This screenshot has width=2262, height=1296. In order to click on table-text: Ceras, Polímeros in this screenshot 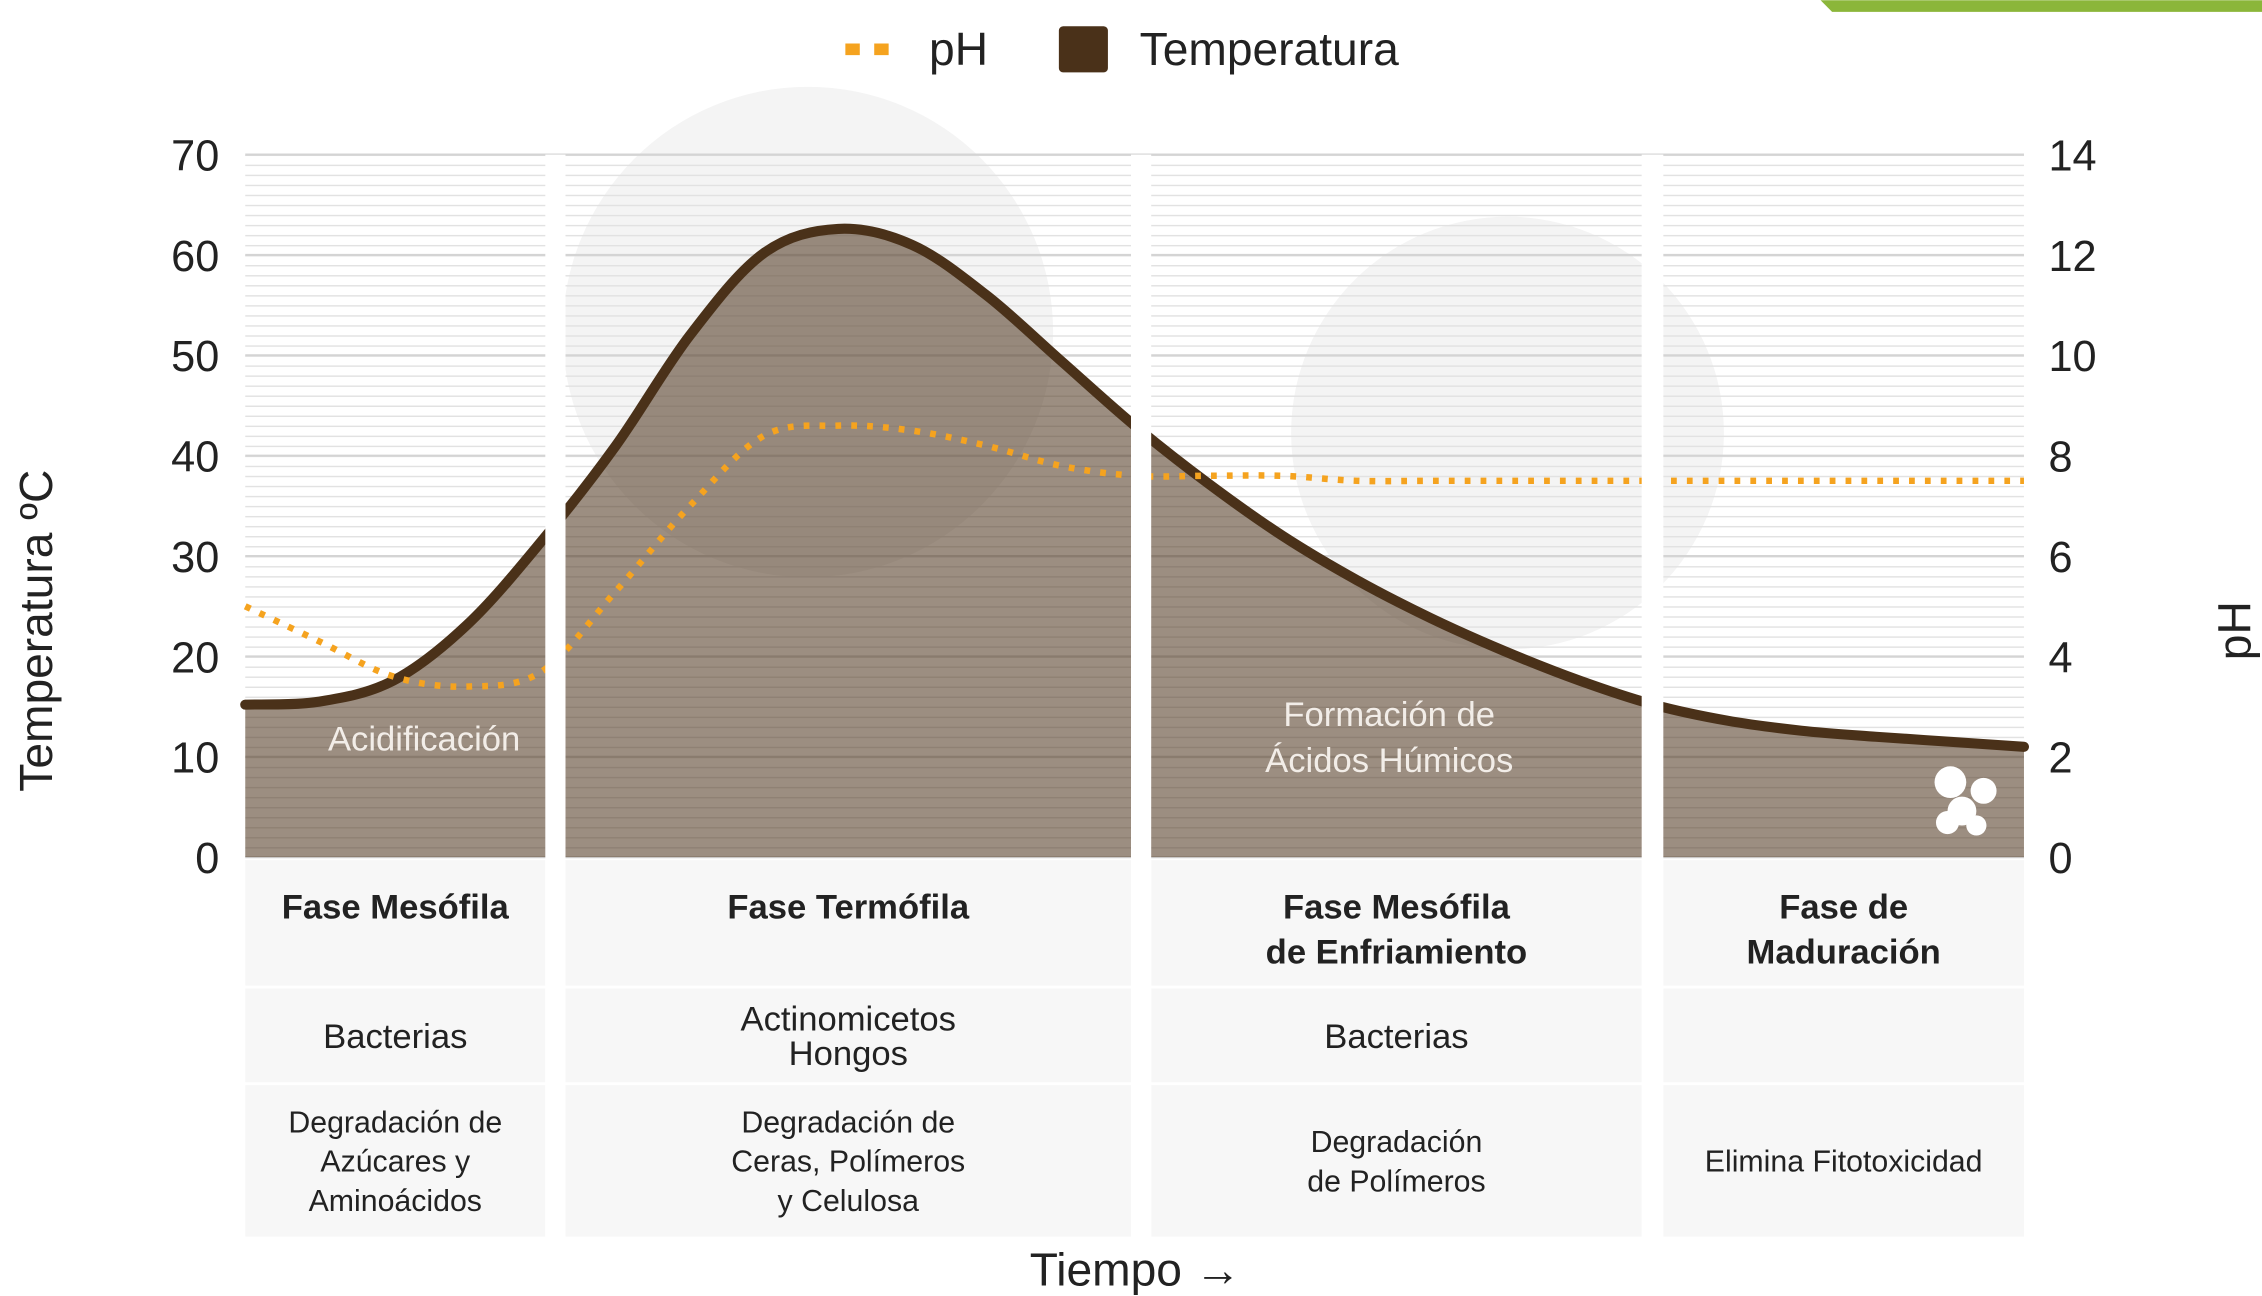, I will do `click(848, 1162)`.